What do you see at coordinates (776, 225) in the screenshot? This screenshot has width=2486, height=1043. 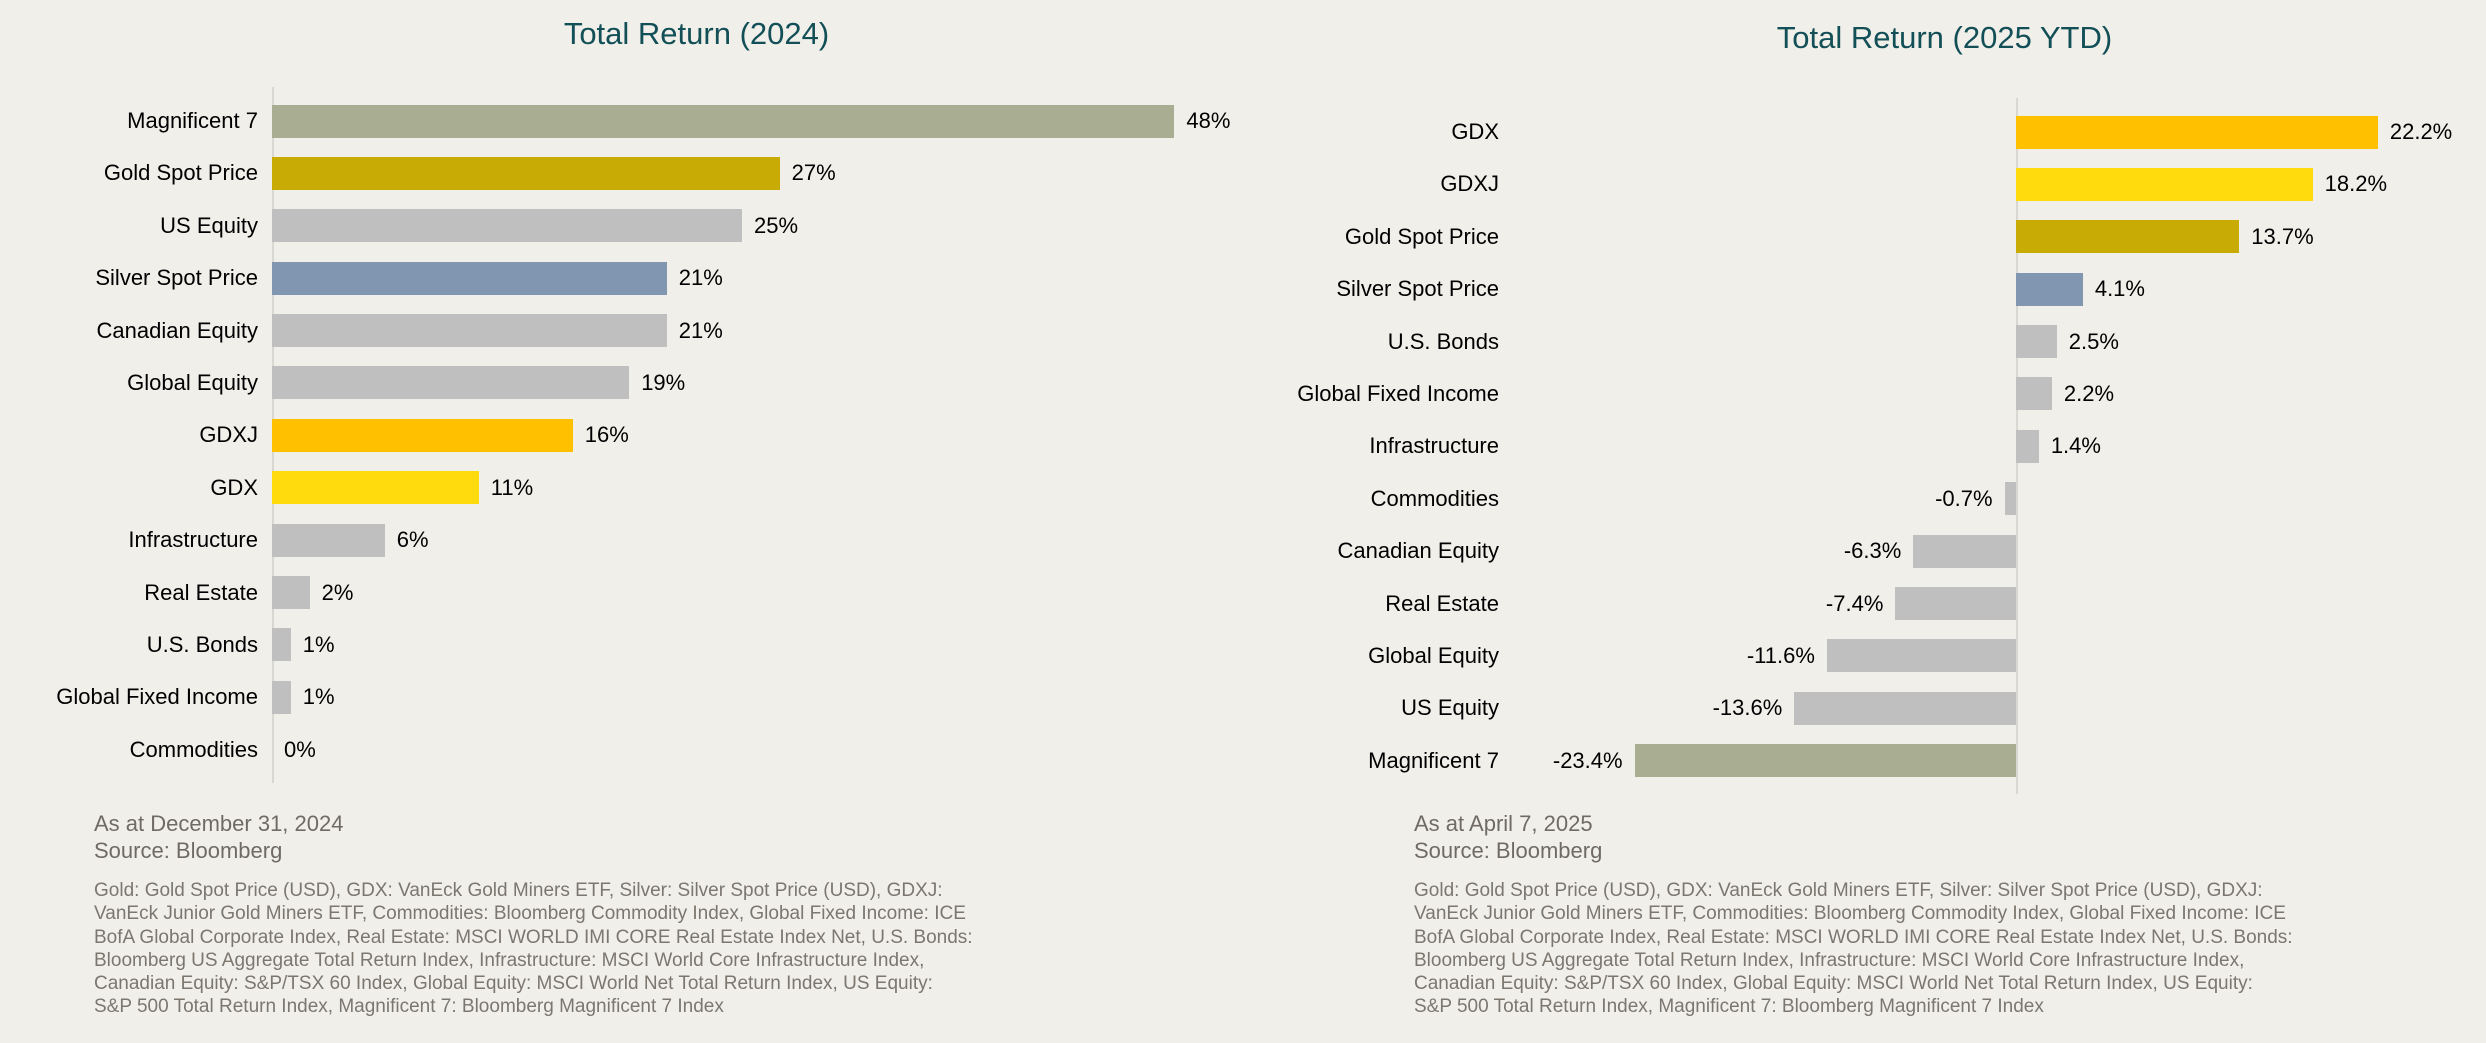 I see `value-label: 25%` at bounding box center [776, 225].